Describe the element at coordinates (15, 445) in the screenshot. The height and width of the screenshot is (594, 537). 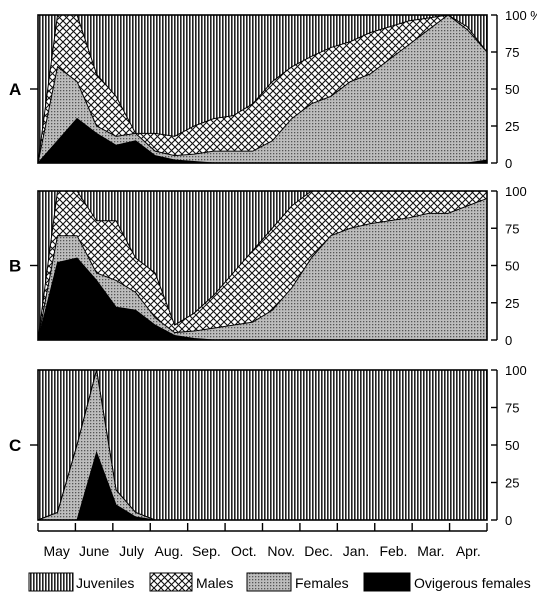
I see `panel-label-c: C` at that location.